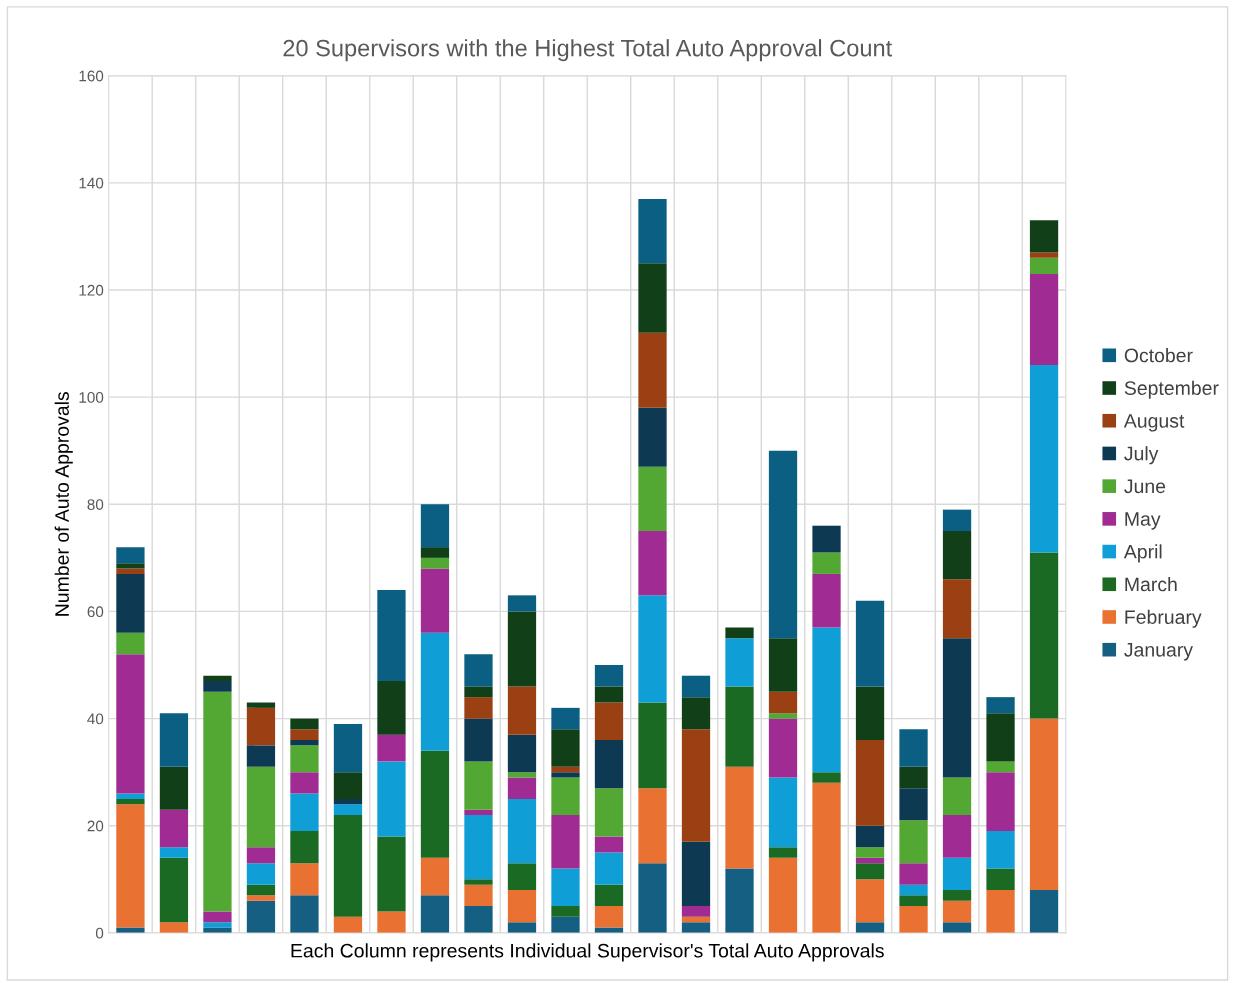  Describe the element at coordinates (95, 612) in the screenshot. I see `y-tick-label: 60` at that location.